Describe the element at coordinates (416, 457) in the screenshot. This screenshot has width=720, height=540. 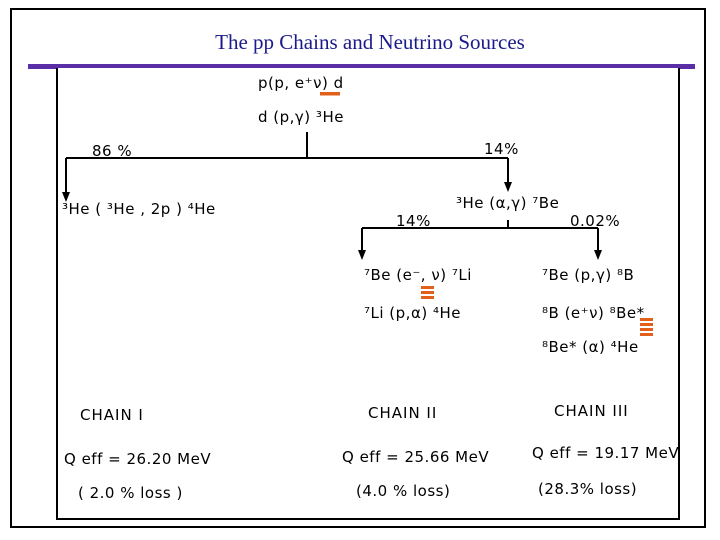
I see `chain2-qeff: Q eff = 25.66 MeV` at that location.